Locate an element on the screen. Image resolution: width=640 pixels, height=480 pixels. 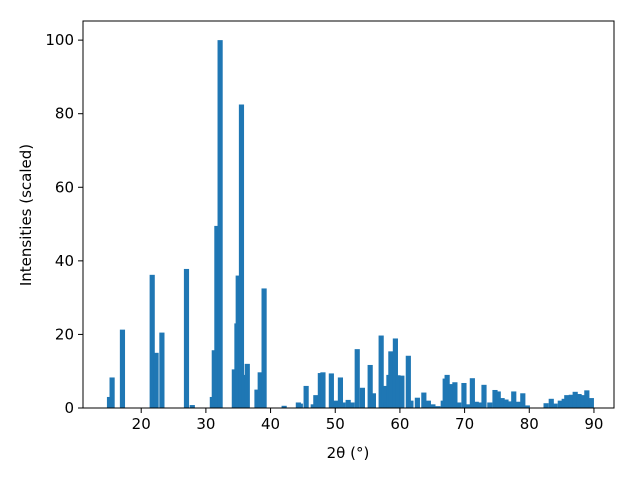
y-tick-label: 0 is located at coordinates (69, 408).